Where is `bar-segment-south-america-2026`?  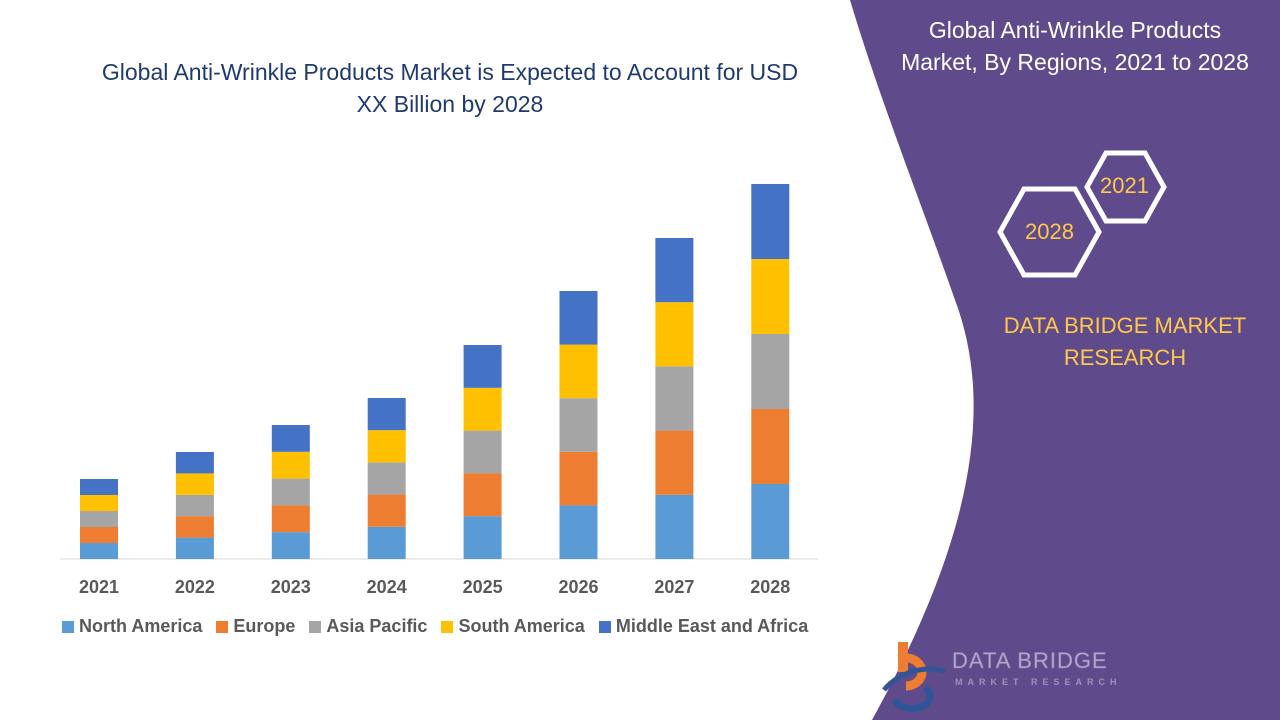
bar-segment-south-america-2026 is located at coordinates (578, 371).